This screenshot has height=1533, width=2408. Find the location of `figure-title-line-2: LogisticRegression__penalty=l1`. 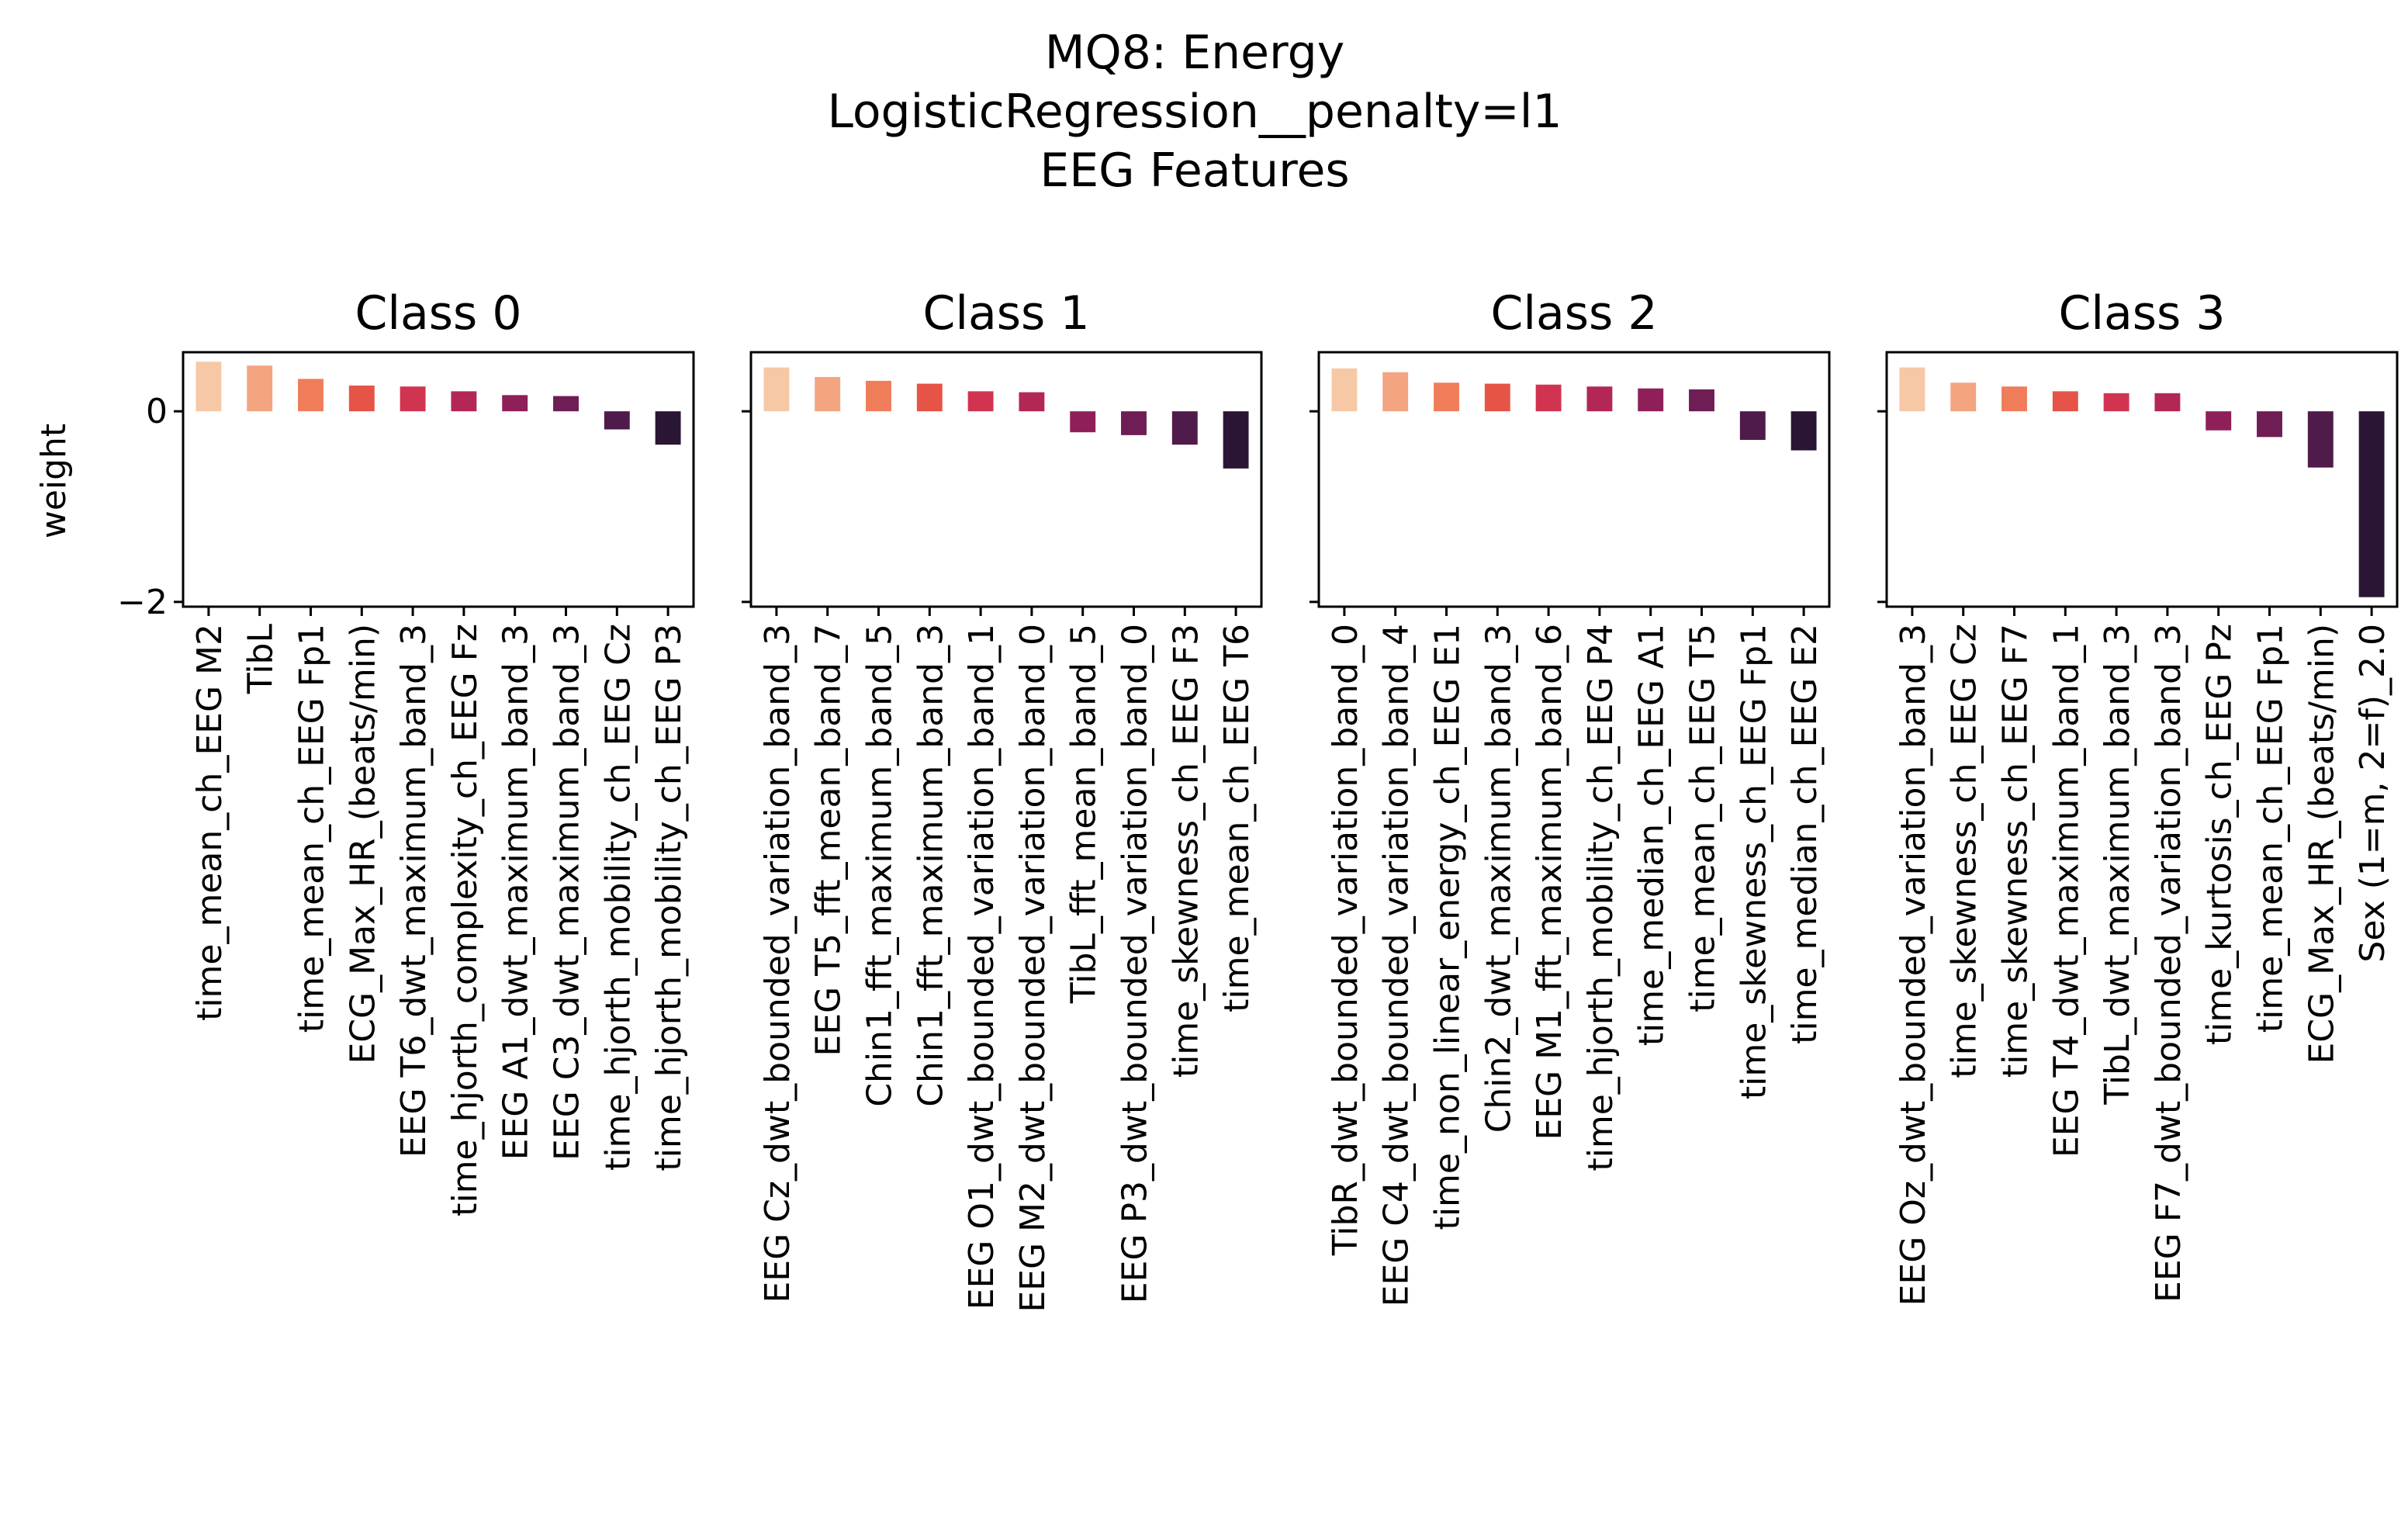

figure-title-line-2: LogisticRegression__penalty=l1 is located at coordinates (1194, 112).